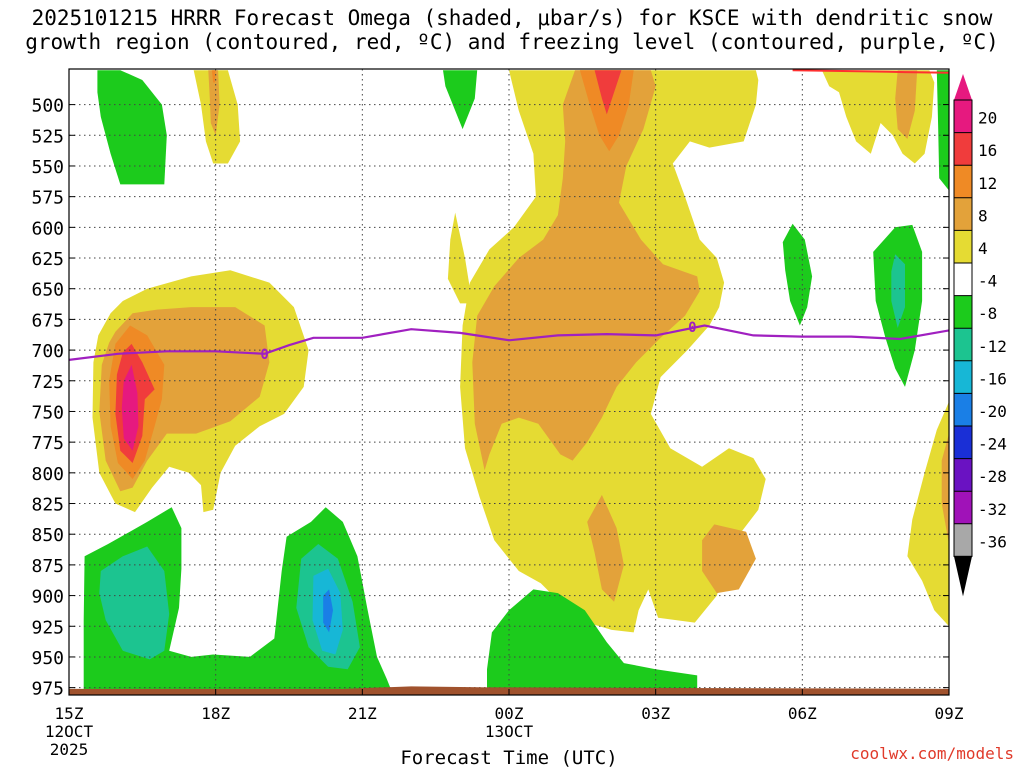  I want to click on omega-region--4-23, so click(797, 274).